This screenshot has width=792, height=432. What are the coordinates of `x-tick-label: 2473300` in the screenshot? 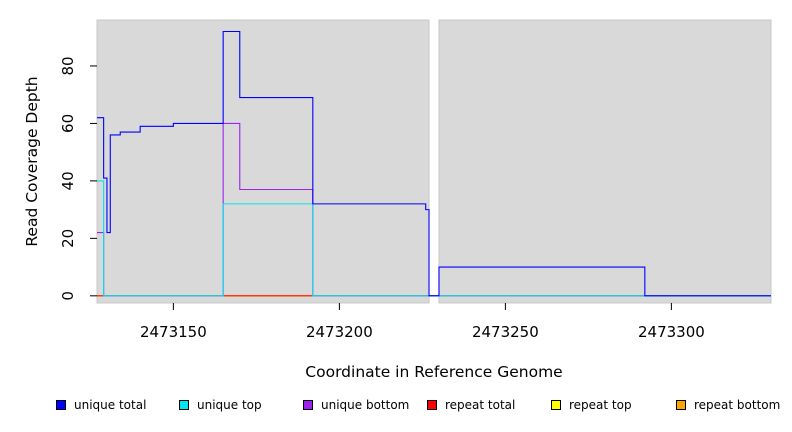 It's located at (671, 332).